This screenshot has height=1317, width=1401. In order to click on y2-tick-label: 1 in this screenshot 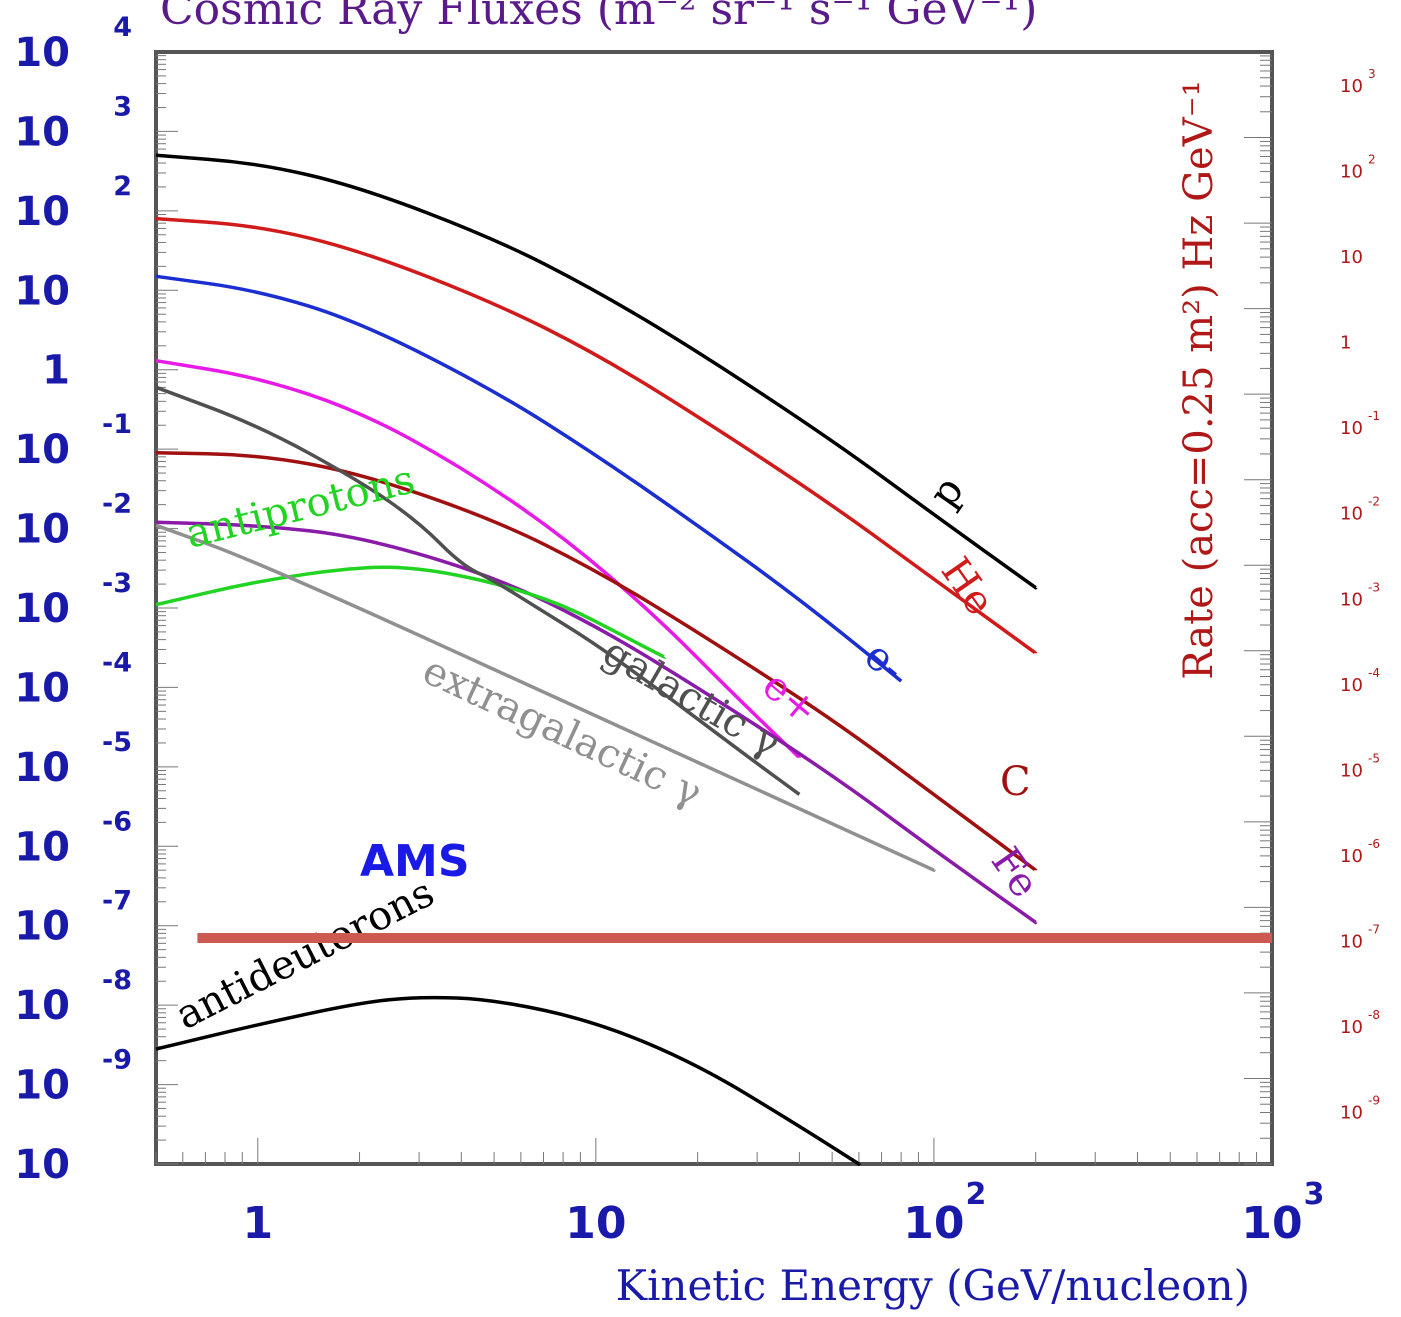, I will do `click(1345, 343)`.